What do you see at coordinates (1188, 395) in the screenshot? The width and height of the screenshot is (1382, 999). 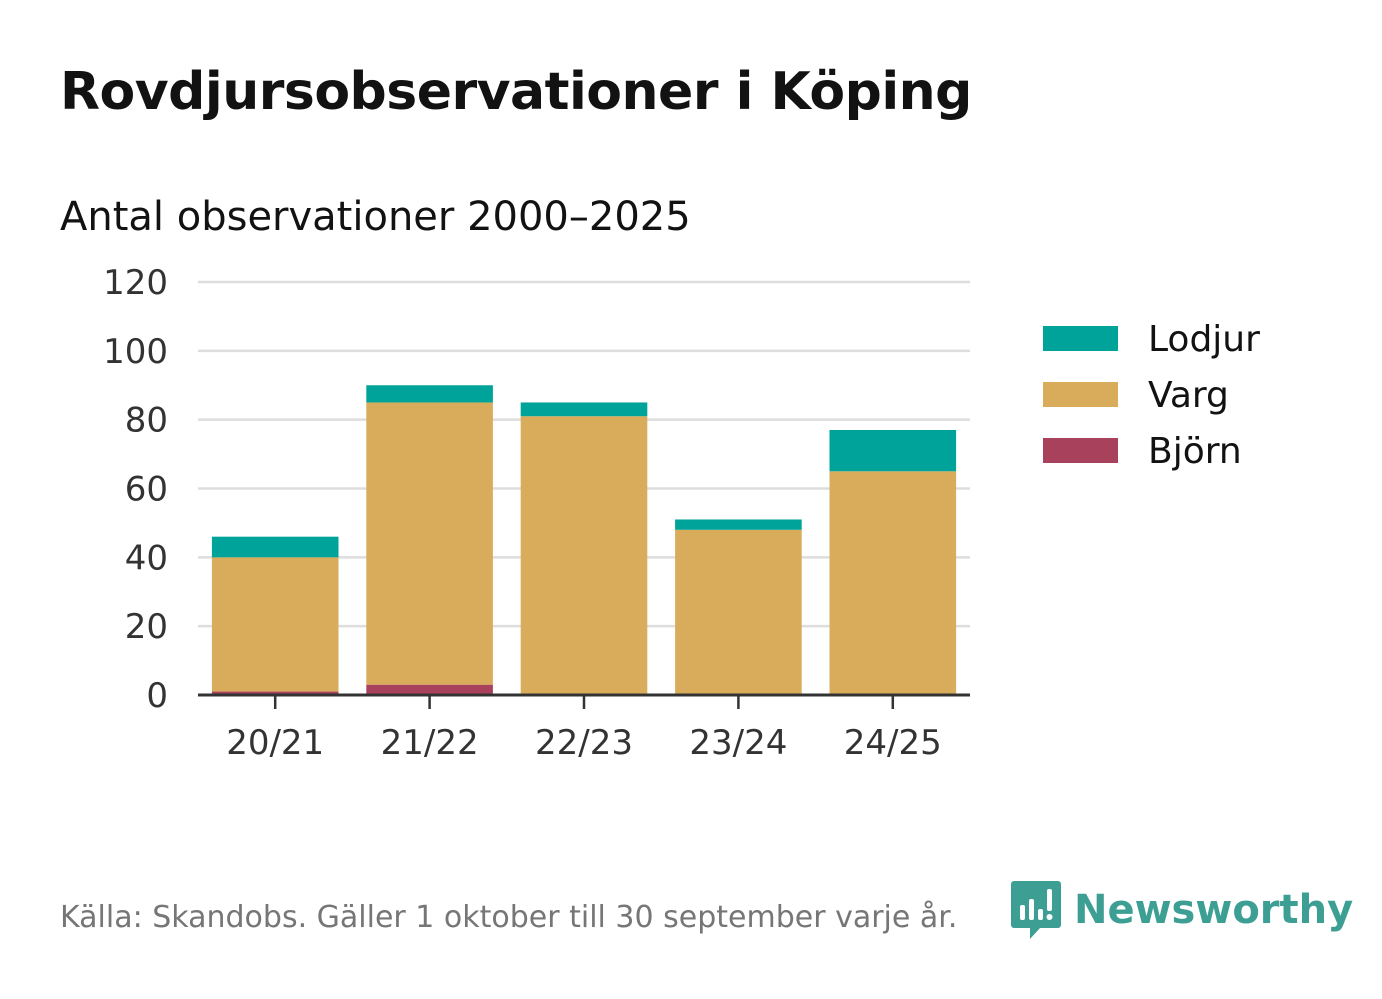 I see `legend-label-varg: Varg` at bounding box center [1188, 395].